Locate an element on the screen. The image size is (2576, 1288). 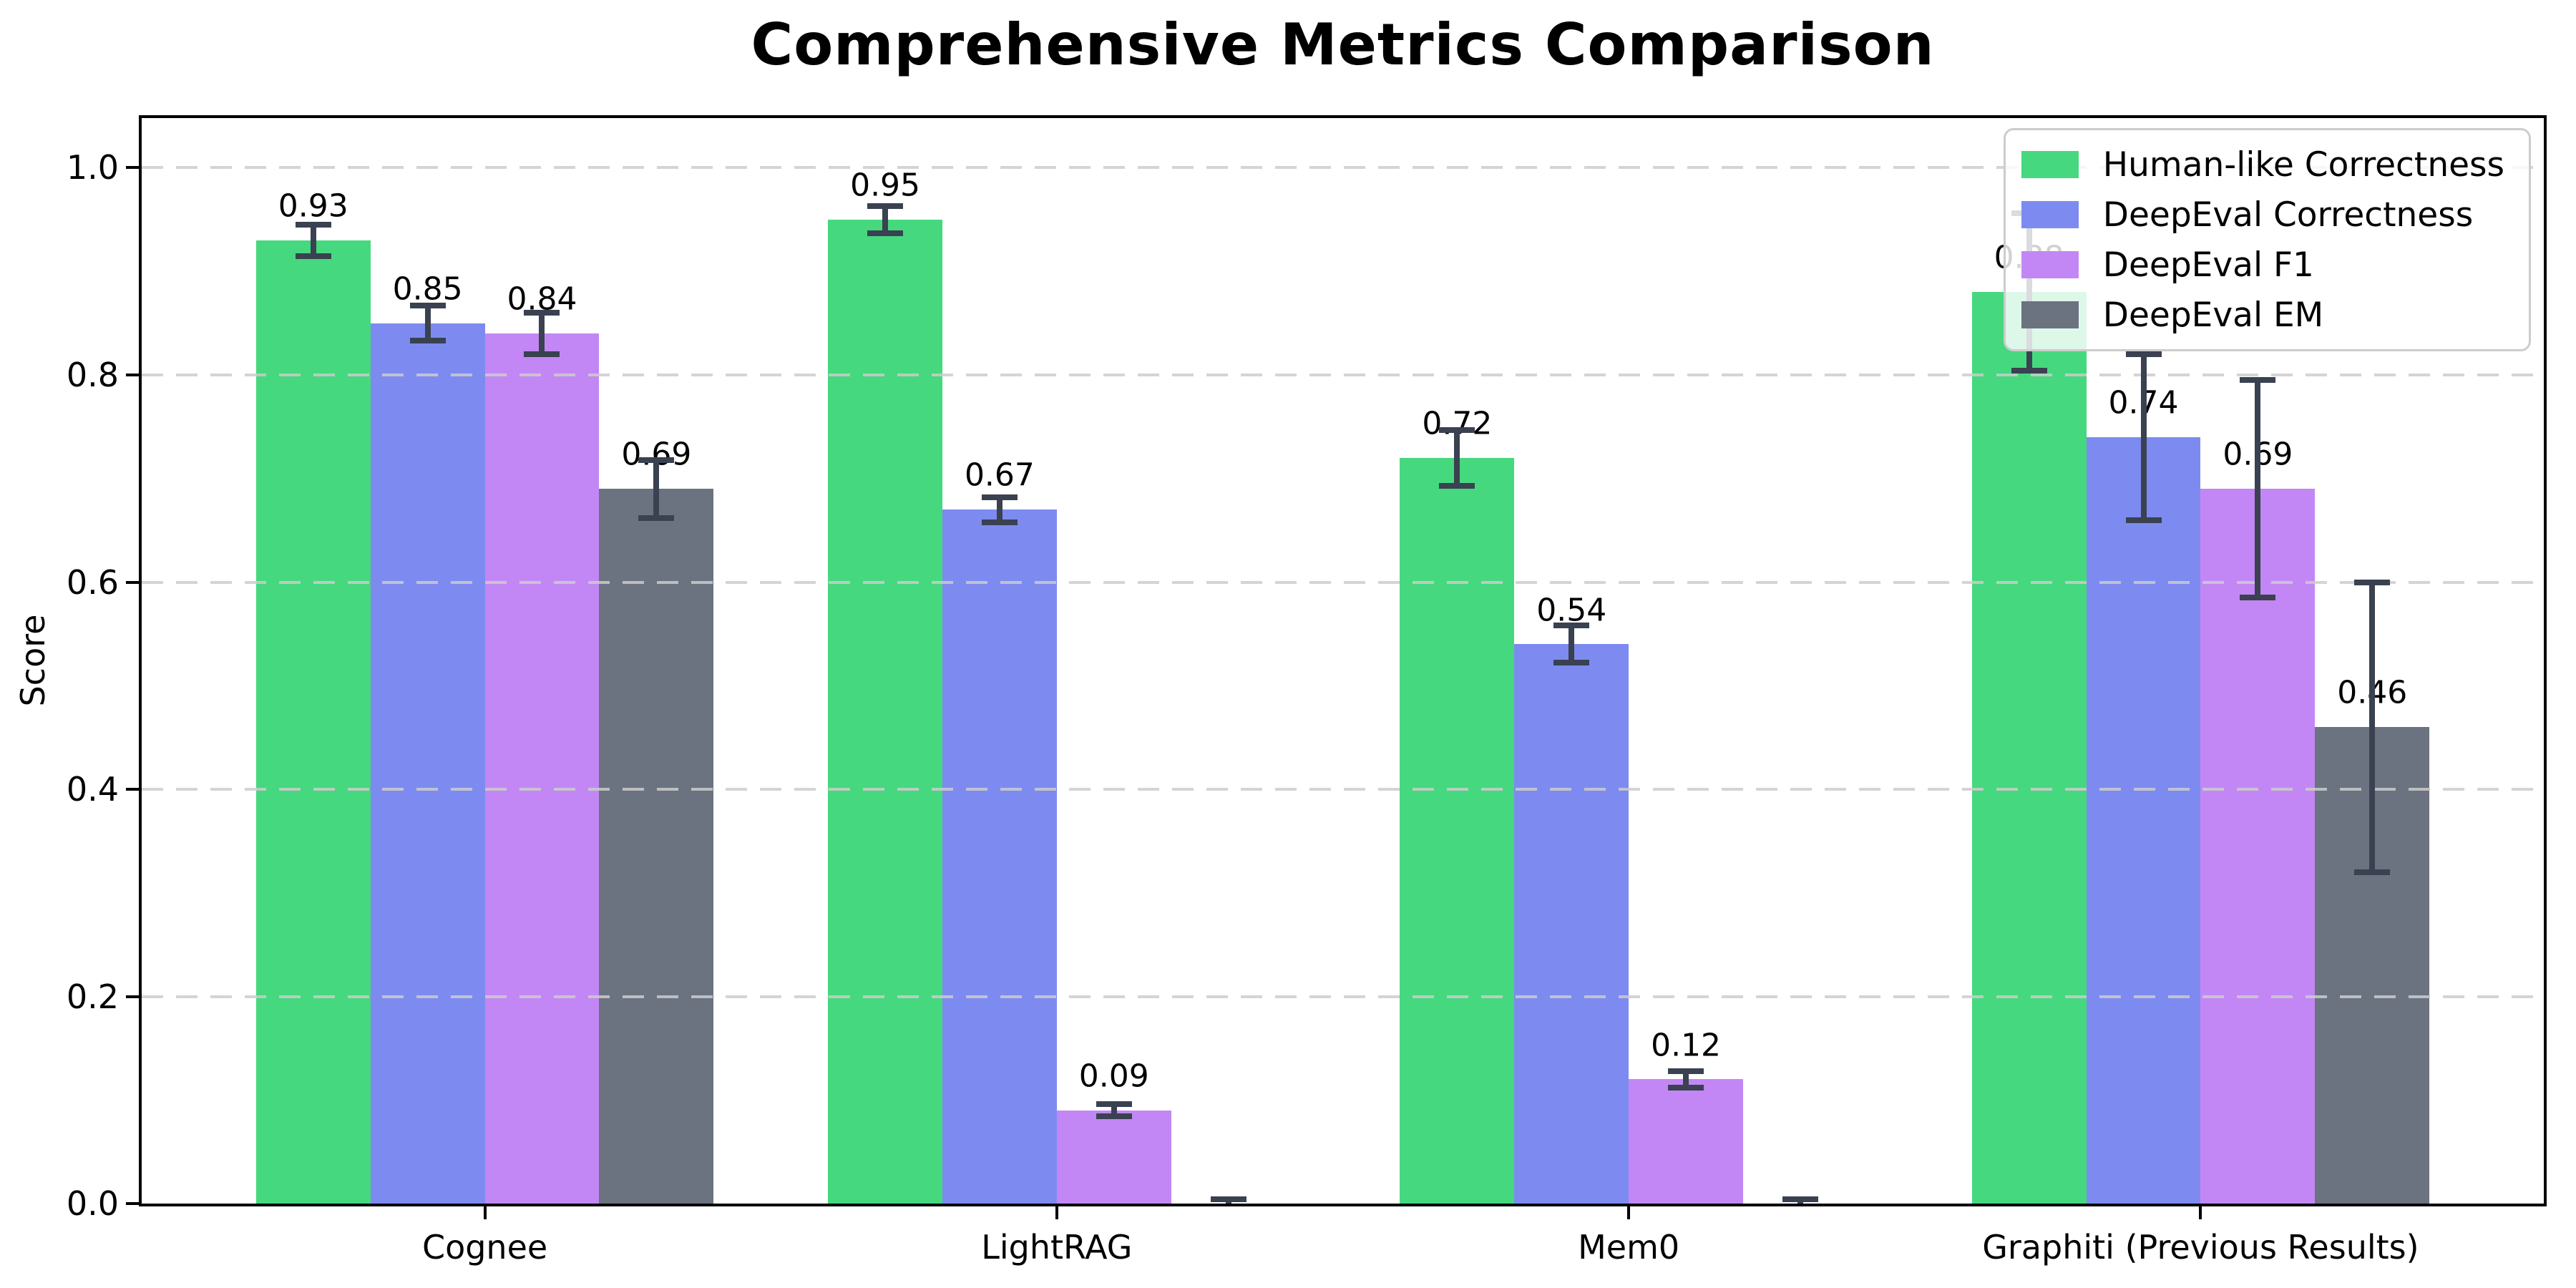
legend-item: DeepEval EM is located at coordinates (2262, 315).